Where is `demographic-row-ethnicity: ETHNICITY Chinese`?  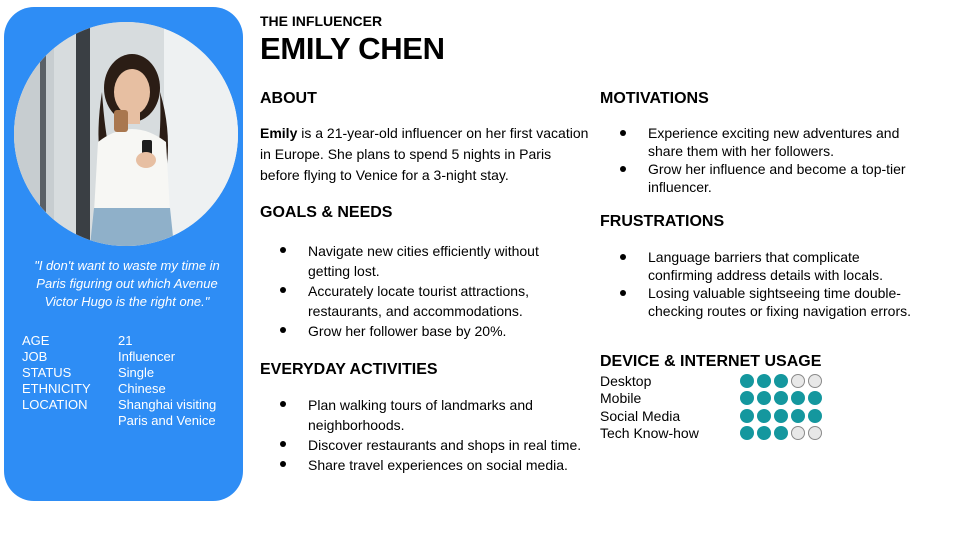
demographic-row-ethnicity: ETHNICITY Chinese is located at coordinates (125, 389).